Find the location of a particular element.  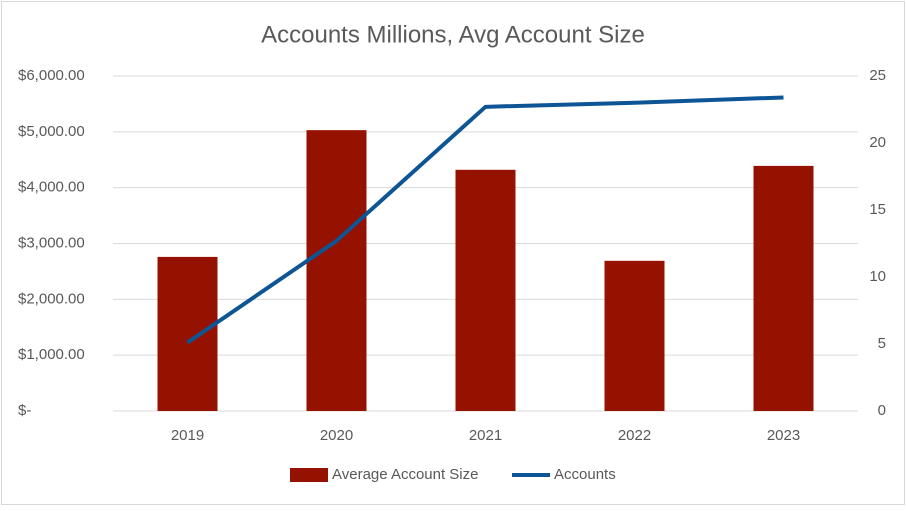

y-tick-label: $4,000.00 is located at coordinates (51, 187).